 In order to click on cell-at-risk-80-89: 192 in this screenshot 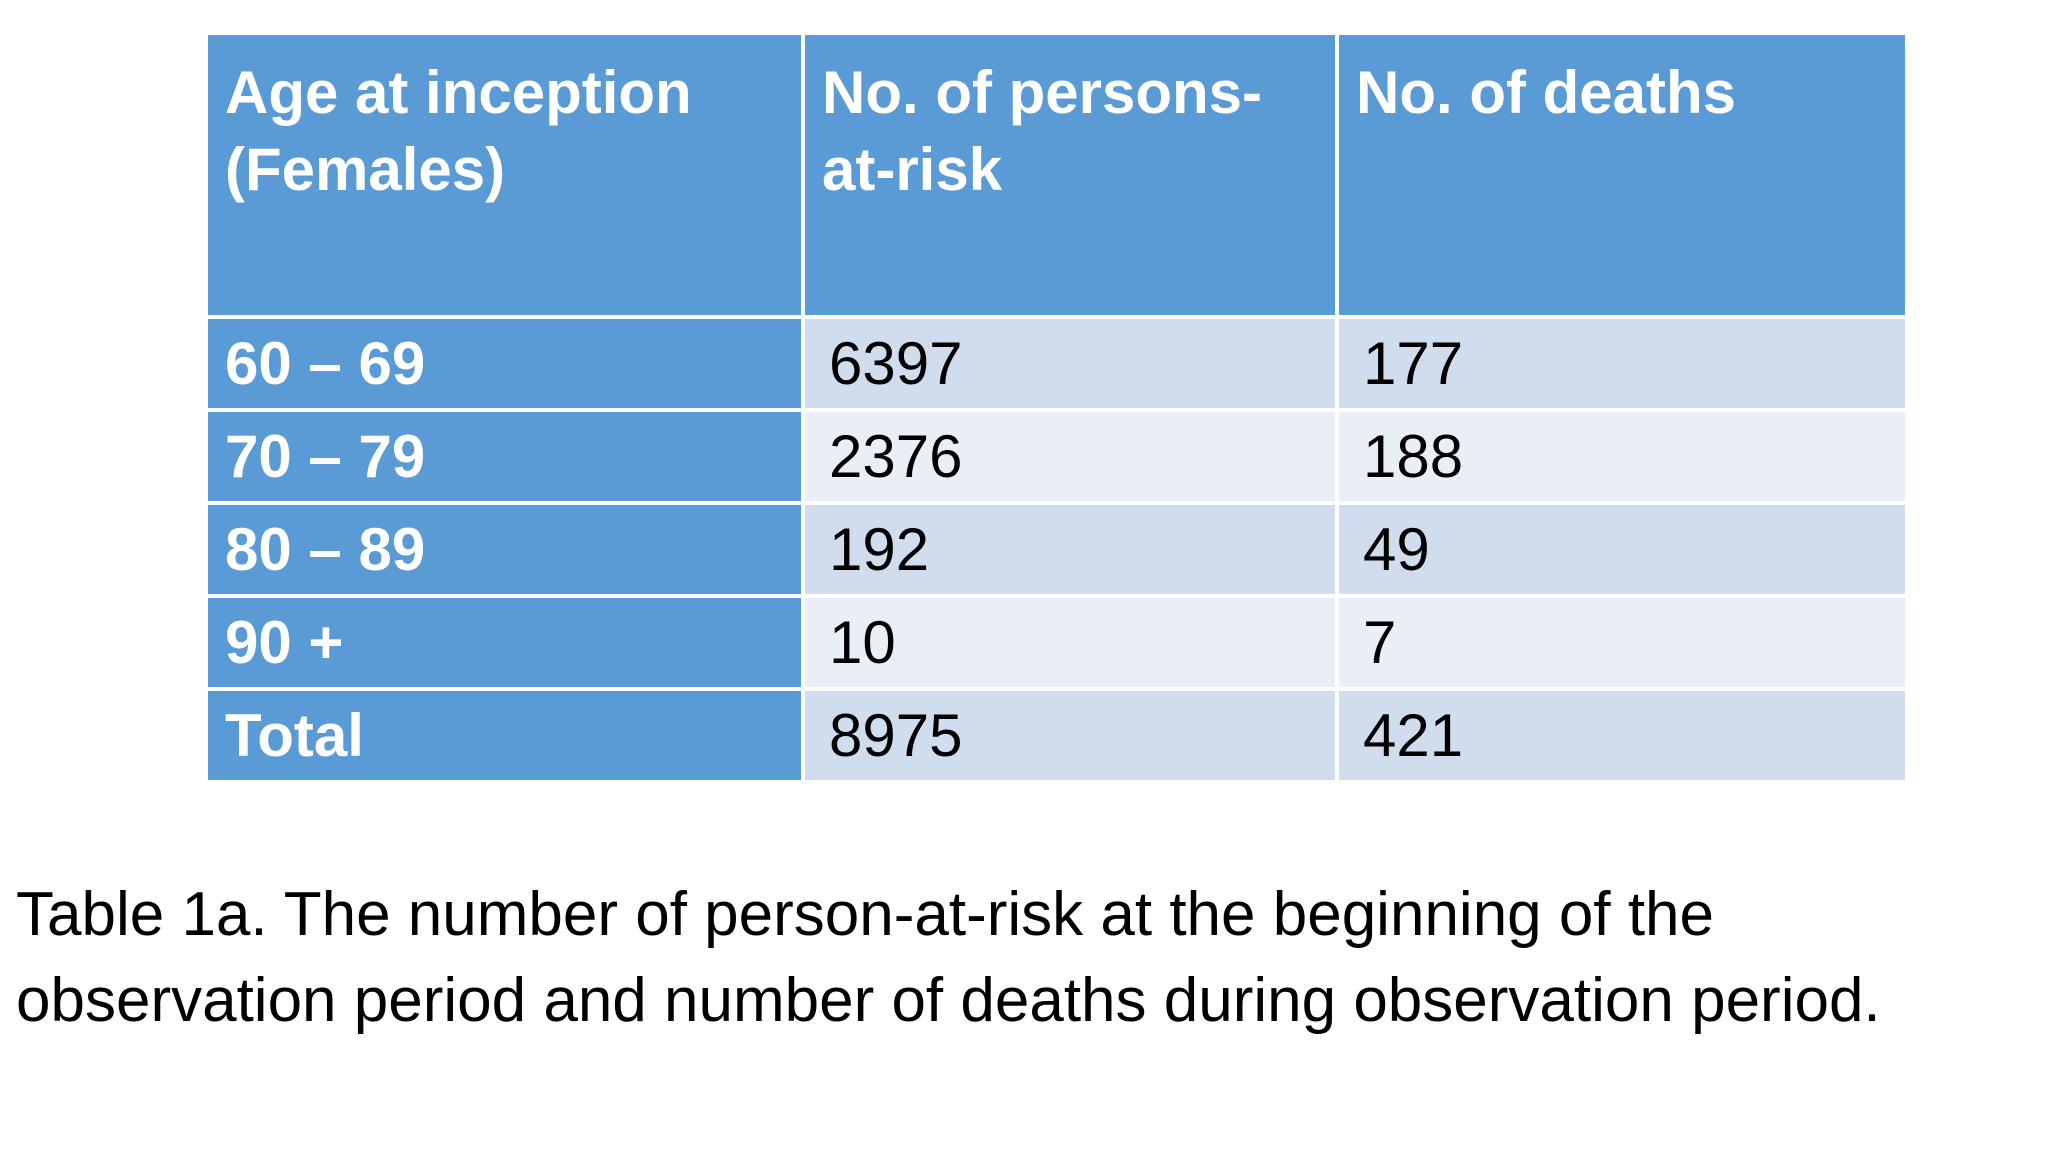, I will do `click(1070, 549)`.